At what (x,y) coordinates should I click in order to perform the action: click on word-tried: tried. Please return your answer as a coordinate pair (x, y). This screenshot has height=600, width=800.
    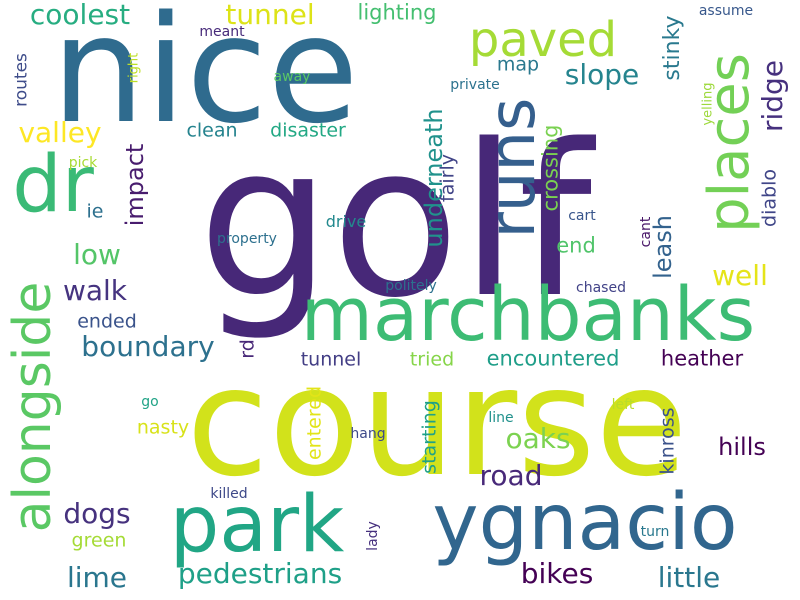
    Looking at the image, I should click on (432, 359).